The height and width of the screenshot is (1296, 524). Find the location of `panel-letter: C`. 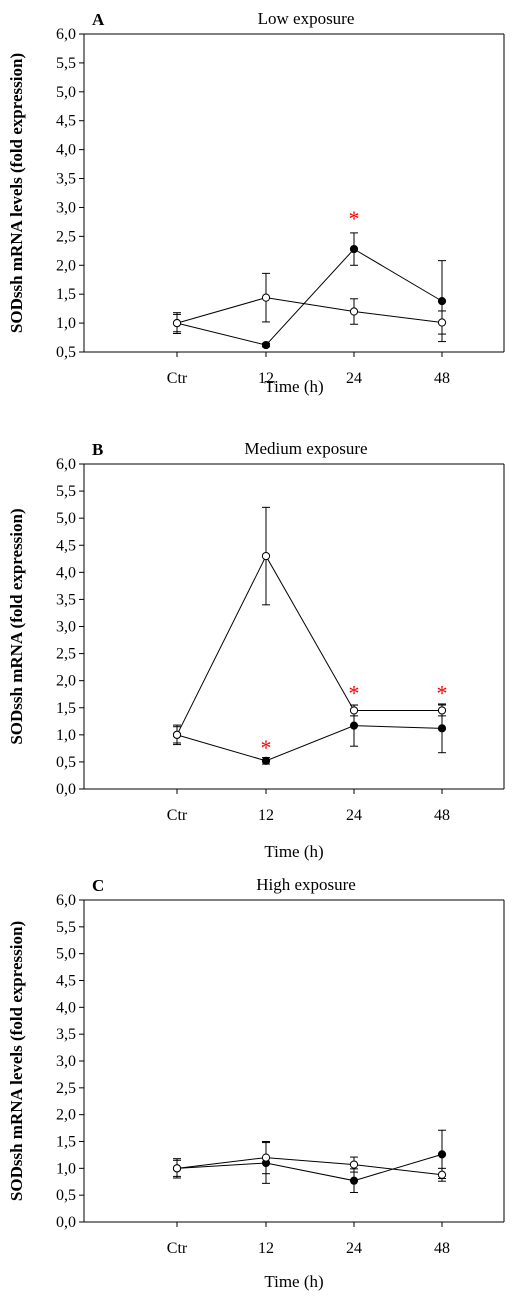

panel-letter: C is located at coordinates (98, 885).